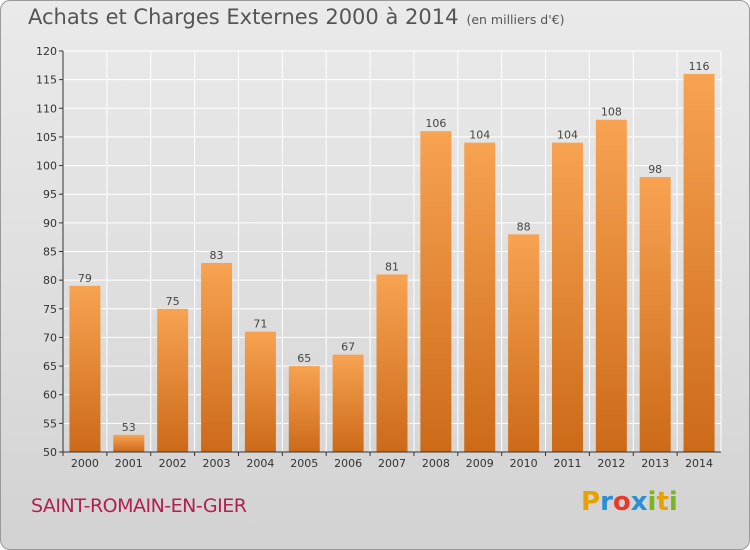 The width and height of the screenshot is (750, 550). What do you see at coordinates (480, 297) in the screenshot?
I see `bar-2009` at bounding box center [480, 297].